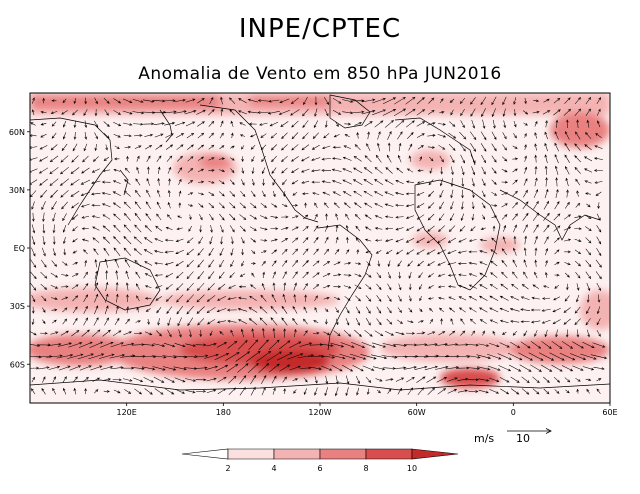 This screenshot has width=640, height=494. What do you see at coordinates (319, 412) in the screenshot?
I see `lon-tick-label: 120W` at bounding box center [319, 412].